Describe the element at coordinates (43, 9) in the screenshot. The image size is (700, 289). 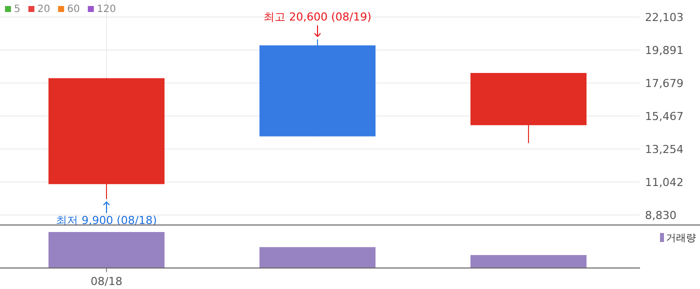
I see `legend-label: 20` at that location.